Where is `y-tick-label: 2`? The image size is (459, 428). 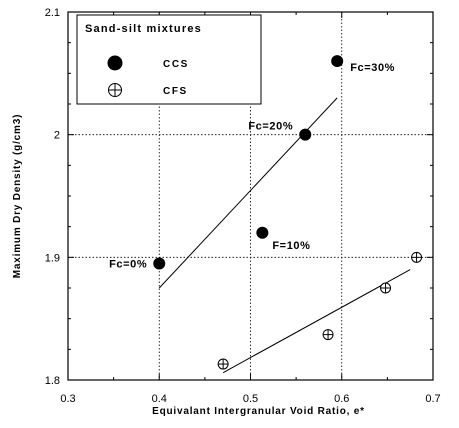
y-tick-label: 2 is located at coordinates (57, 136).